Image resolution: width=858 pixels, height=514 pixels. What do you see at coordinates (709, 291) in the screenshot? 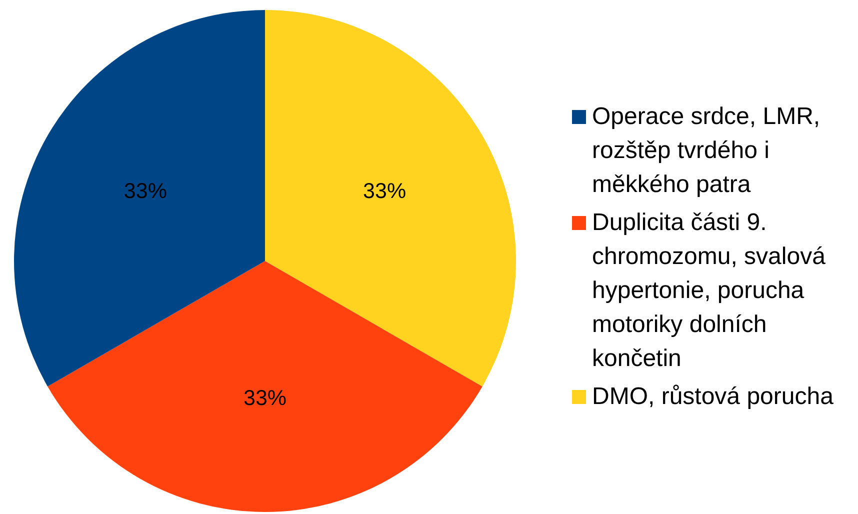
I see `legend-label: Duplicita části 9. chromozomu, svalová hypertonie, porucha motoriky dolních končetin` at bounding box center [709, 291].